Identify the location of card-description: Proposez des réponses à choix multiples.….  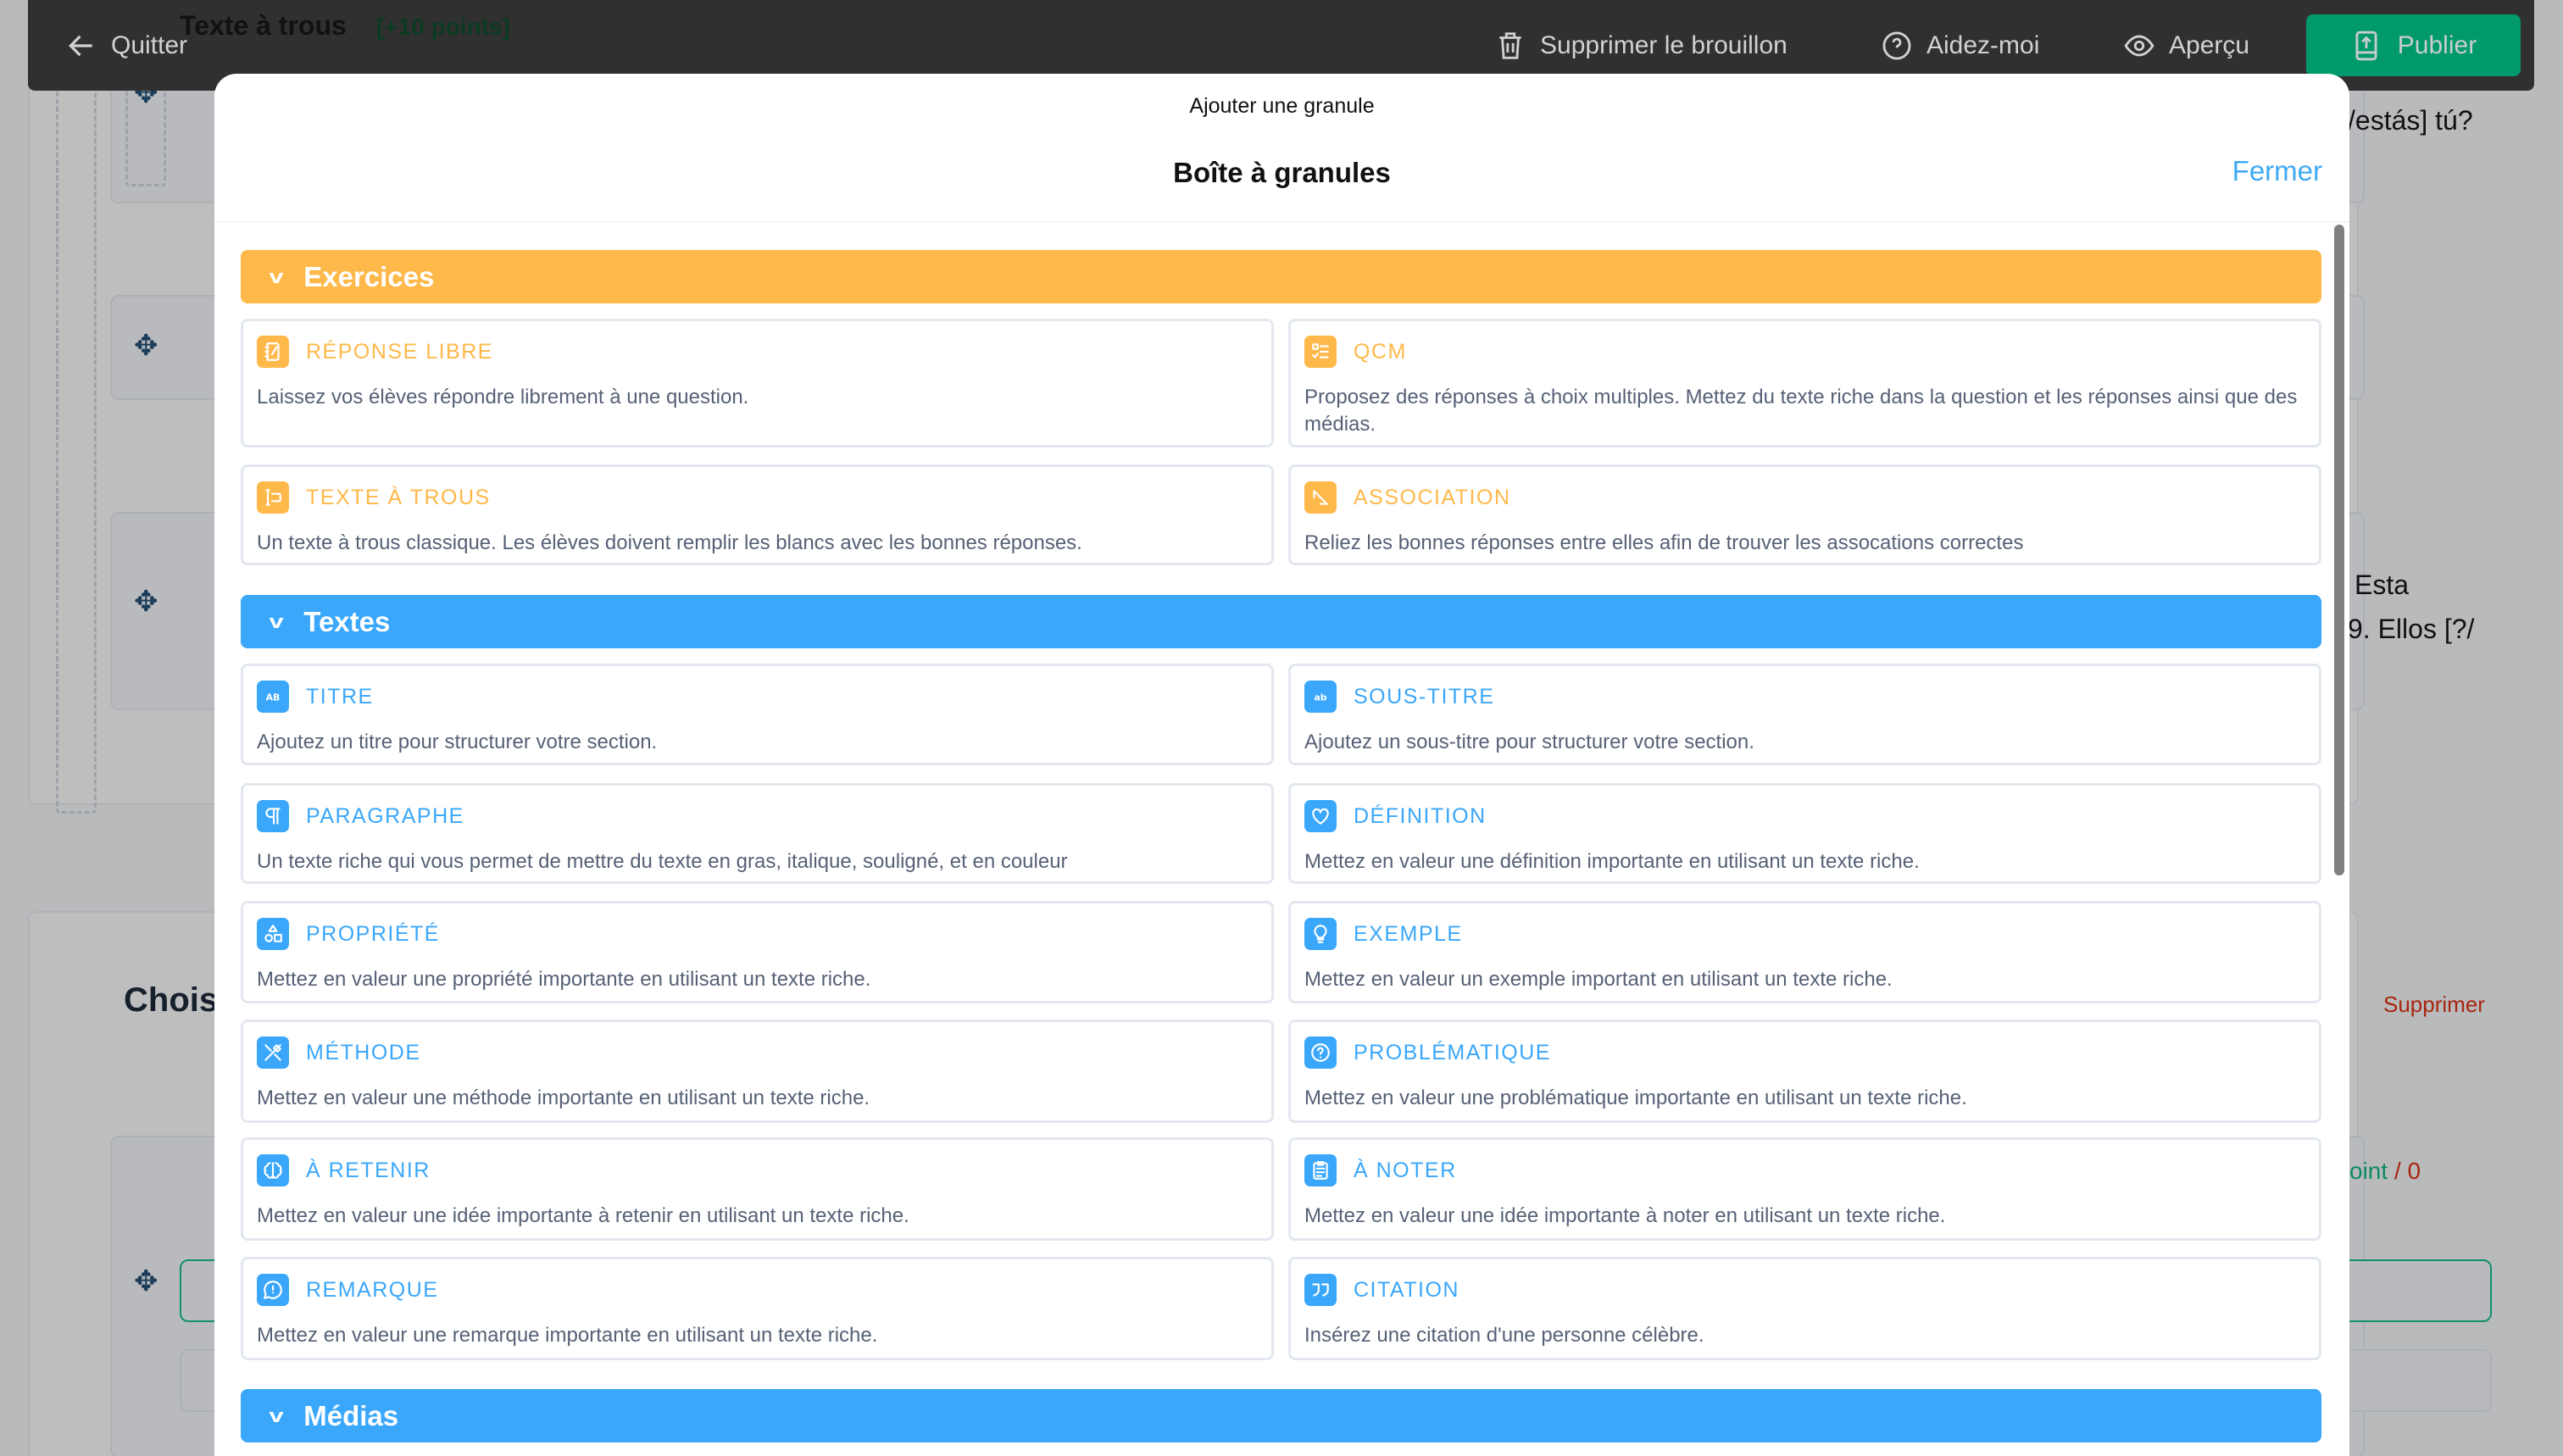
(1801, 411).